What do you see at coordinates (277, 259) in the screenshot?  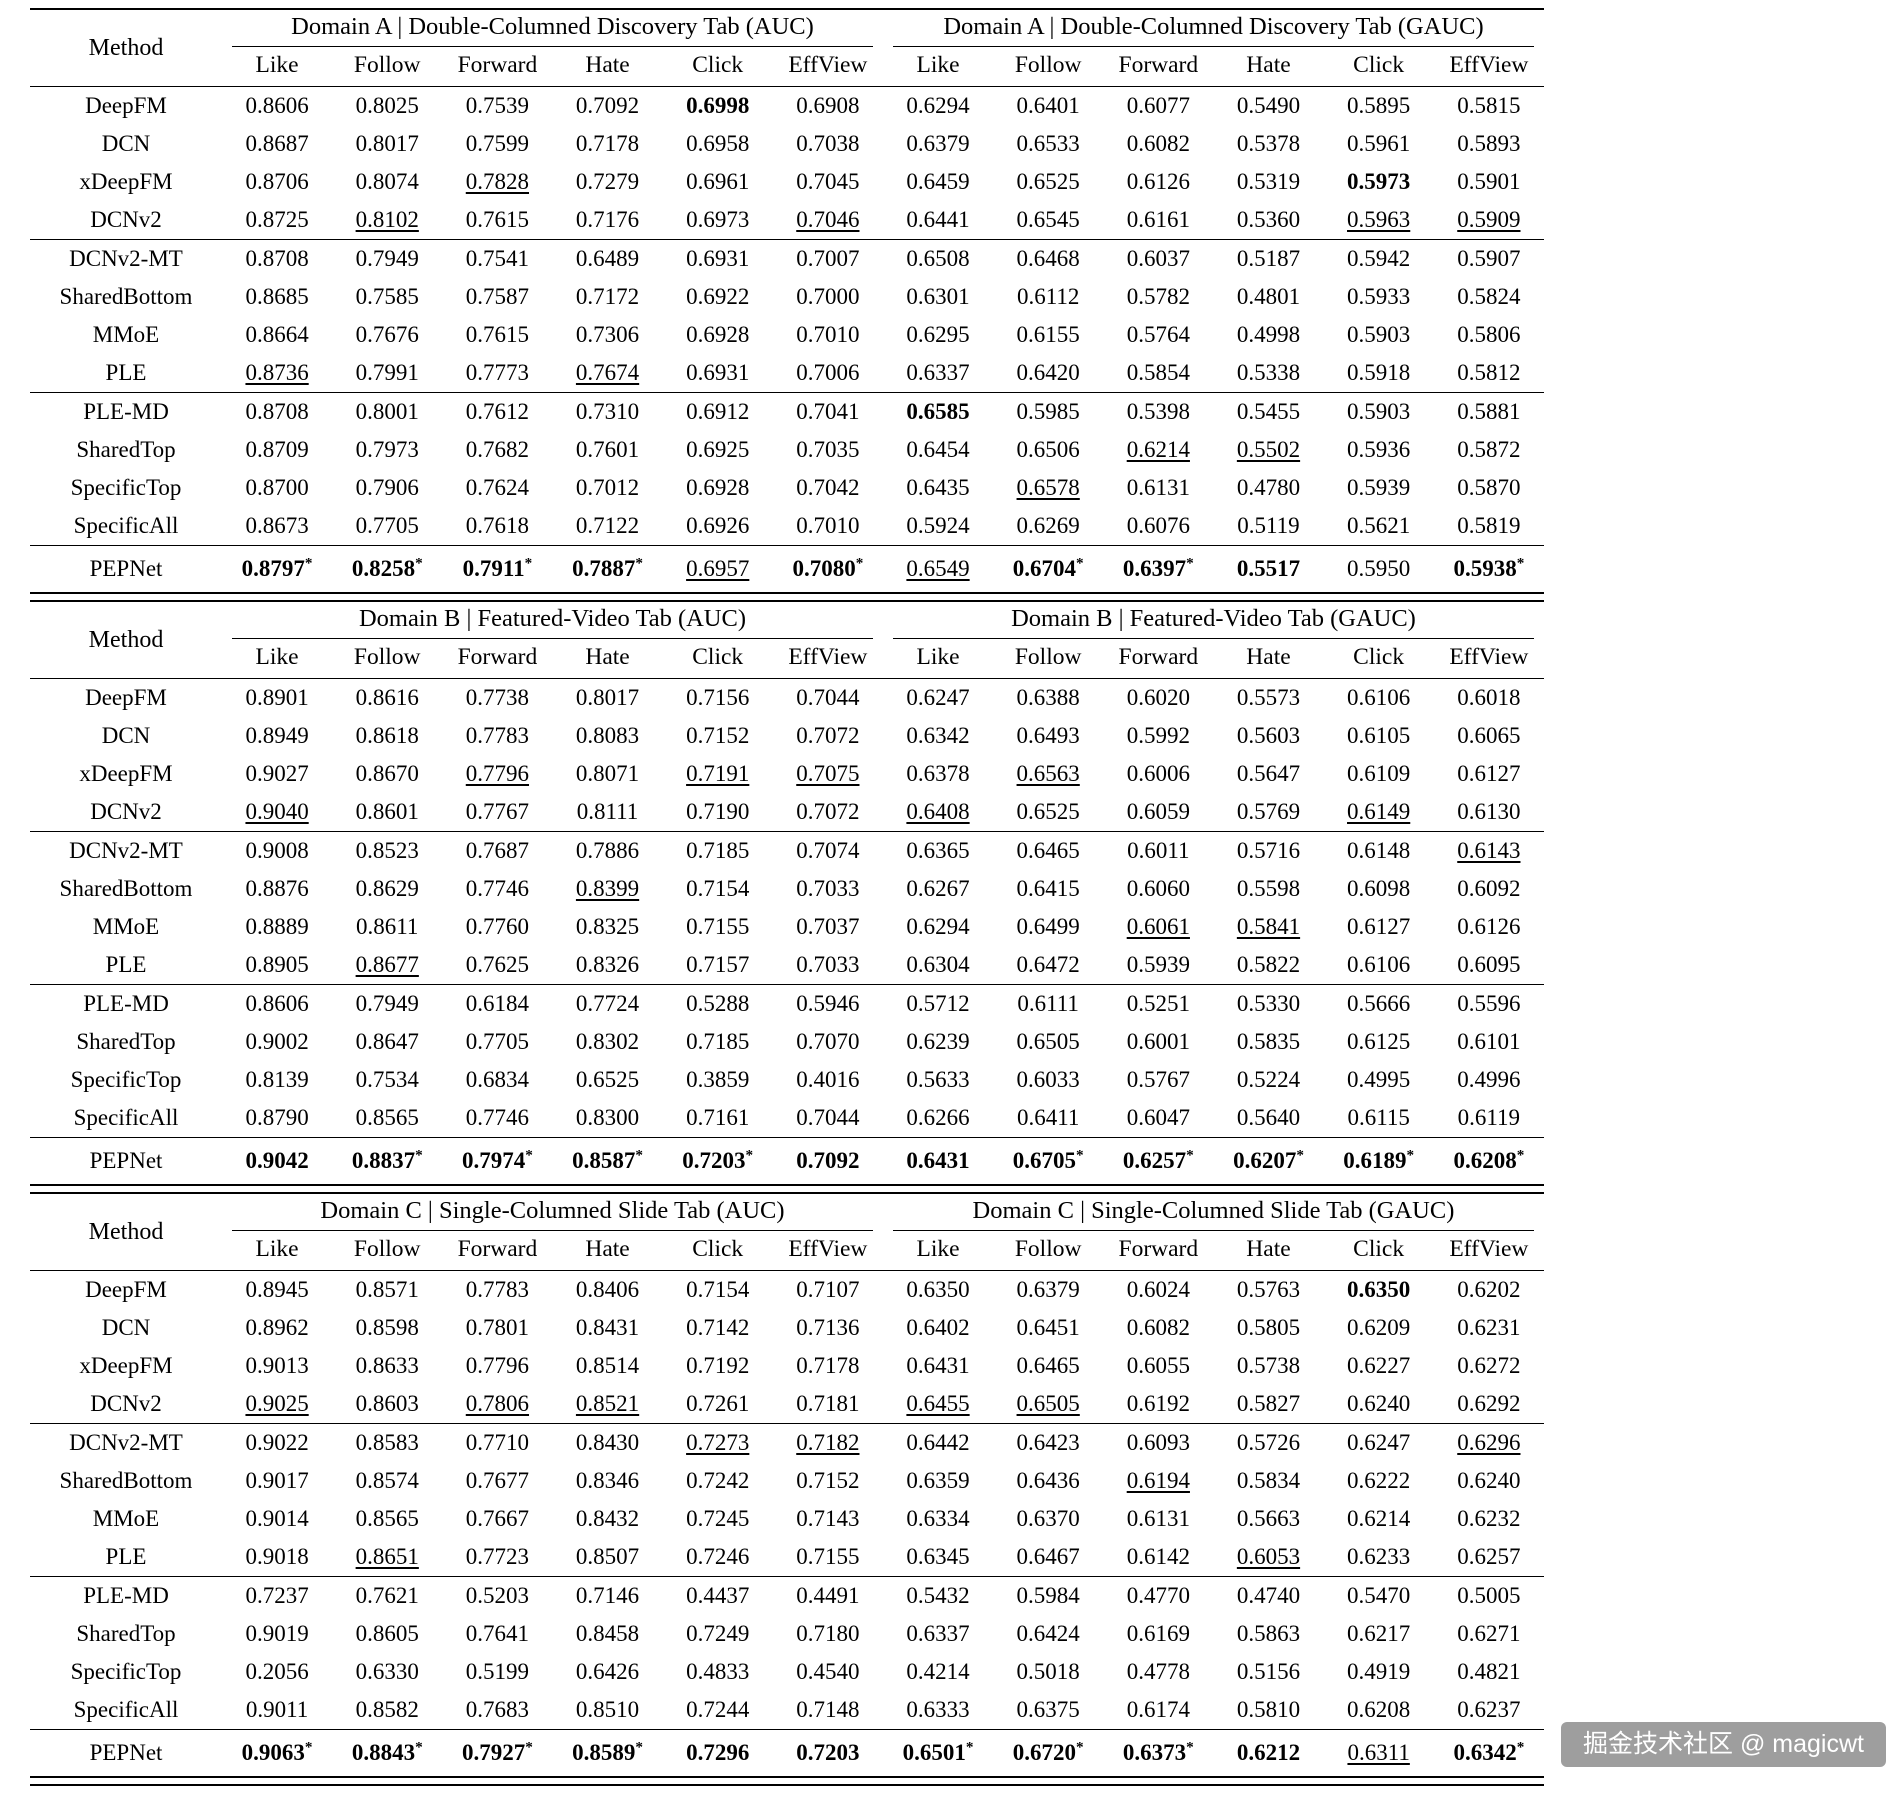 I see `metric-value: 0.8708` at bounding box center [277, 259].